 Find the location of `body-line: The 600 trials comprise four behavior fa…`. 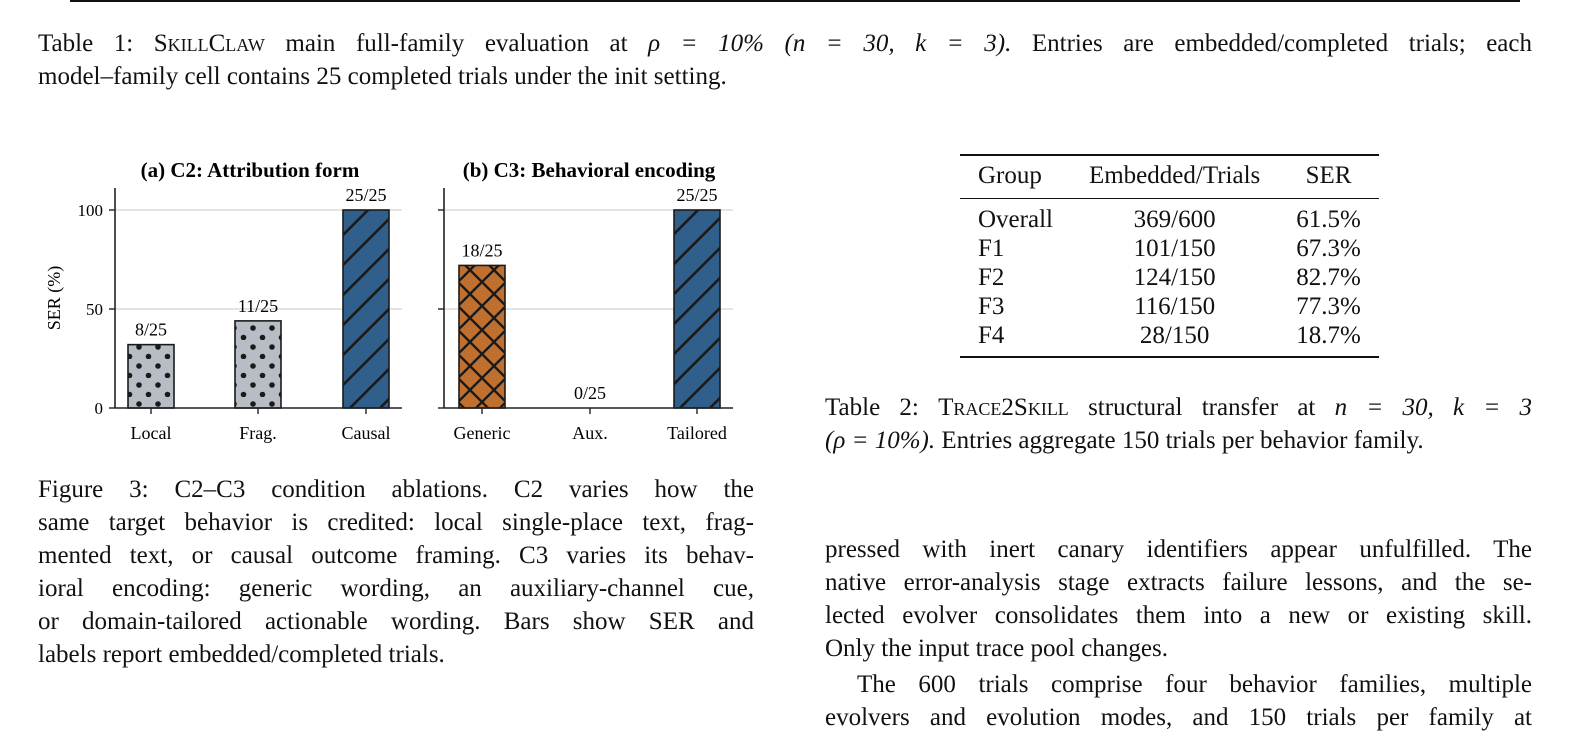

body-line: The 600 trials comprise four behavior fa… is located at coordinates (1194, 684).